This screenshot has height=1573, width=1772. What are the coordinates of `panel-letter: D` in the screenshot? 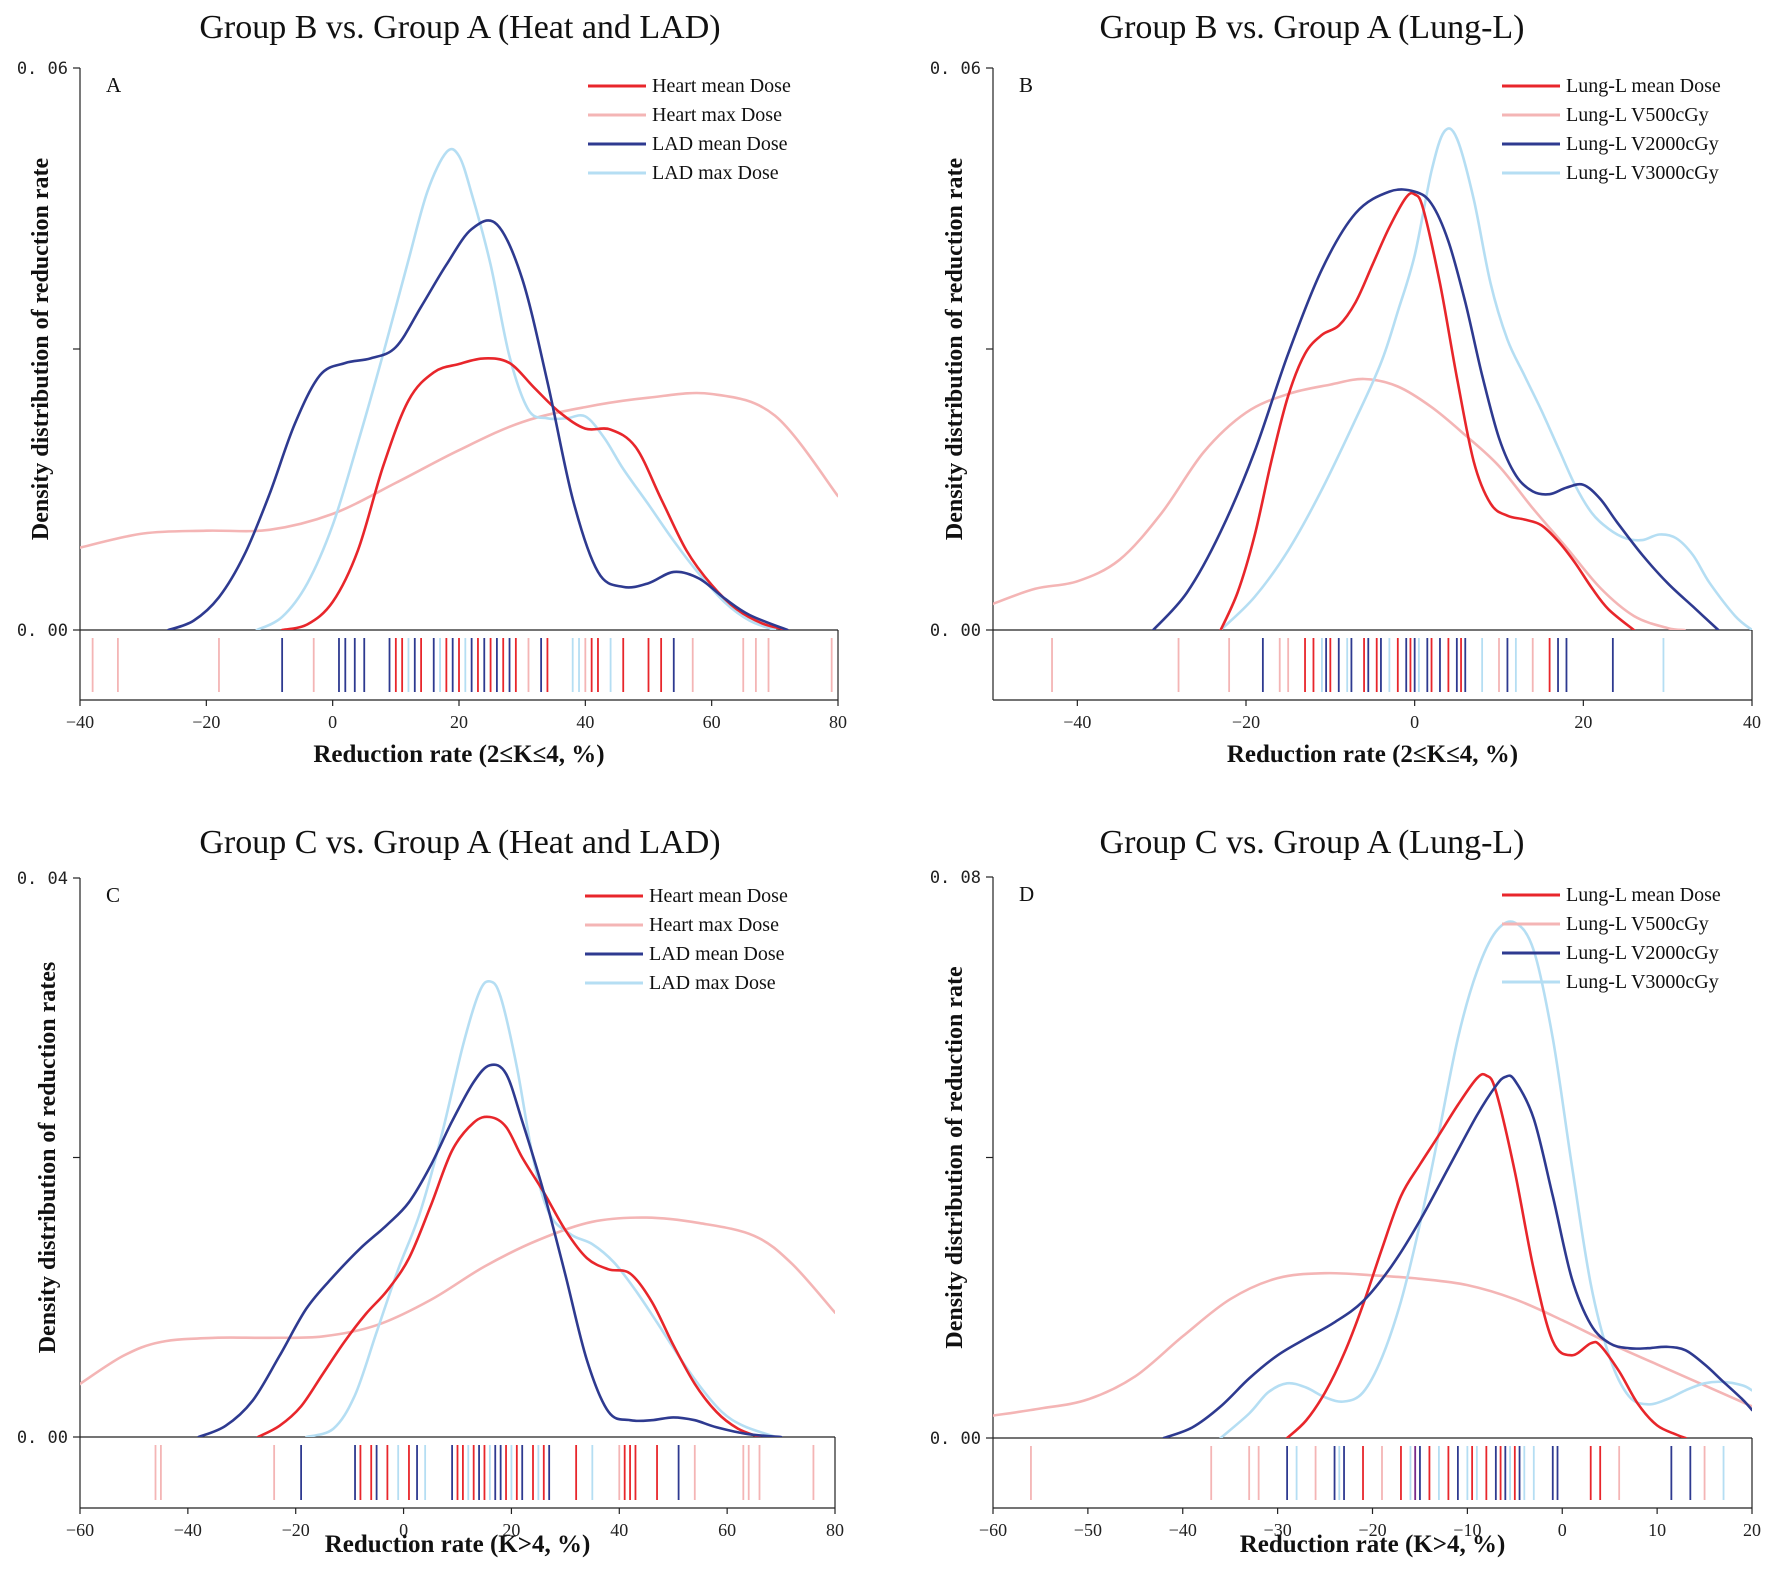 It's located at (1026, 894).